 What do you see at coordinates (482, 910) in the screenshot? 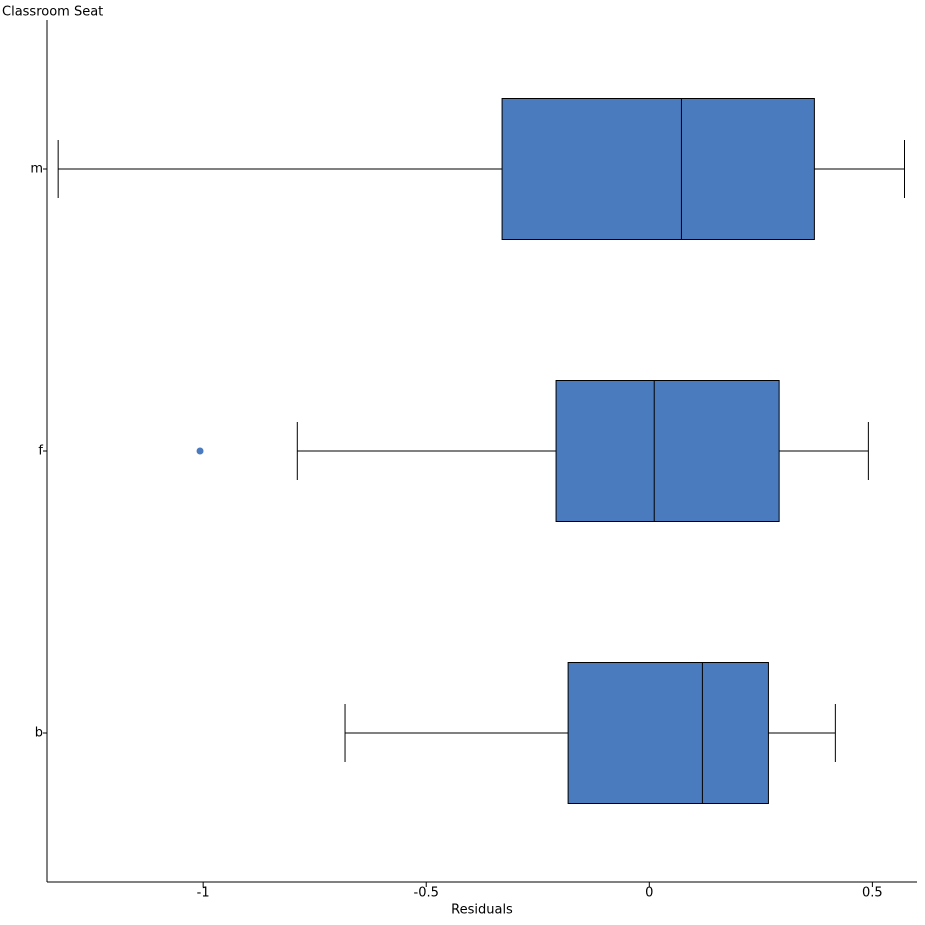
I see `x-axis-title: Residuals` at bounding box center [482, 910].